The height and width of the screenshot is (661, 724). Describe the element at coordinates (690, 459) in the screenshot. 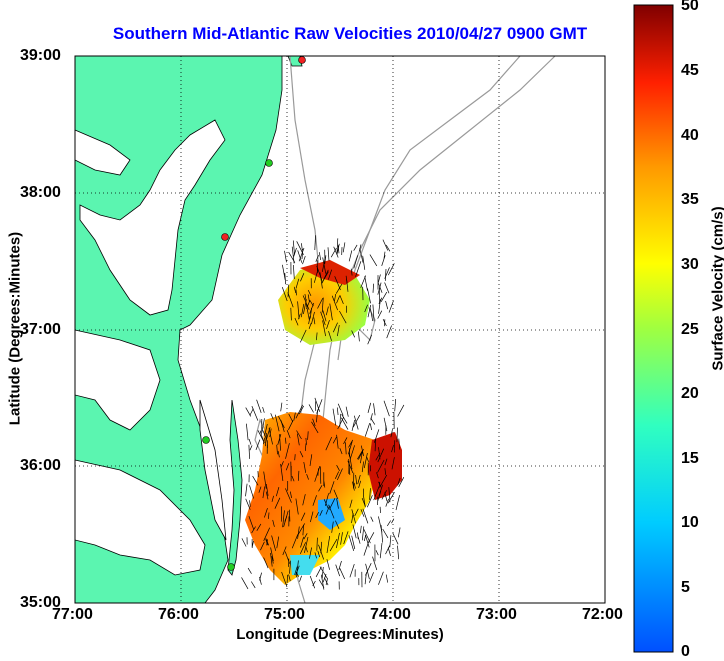

I see `colorbar-tick-label: 15` at that location.